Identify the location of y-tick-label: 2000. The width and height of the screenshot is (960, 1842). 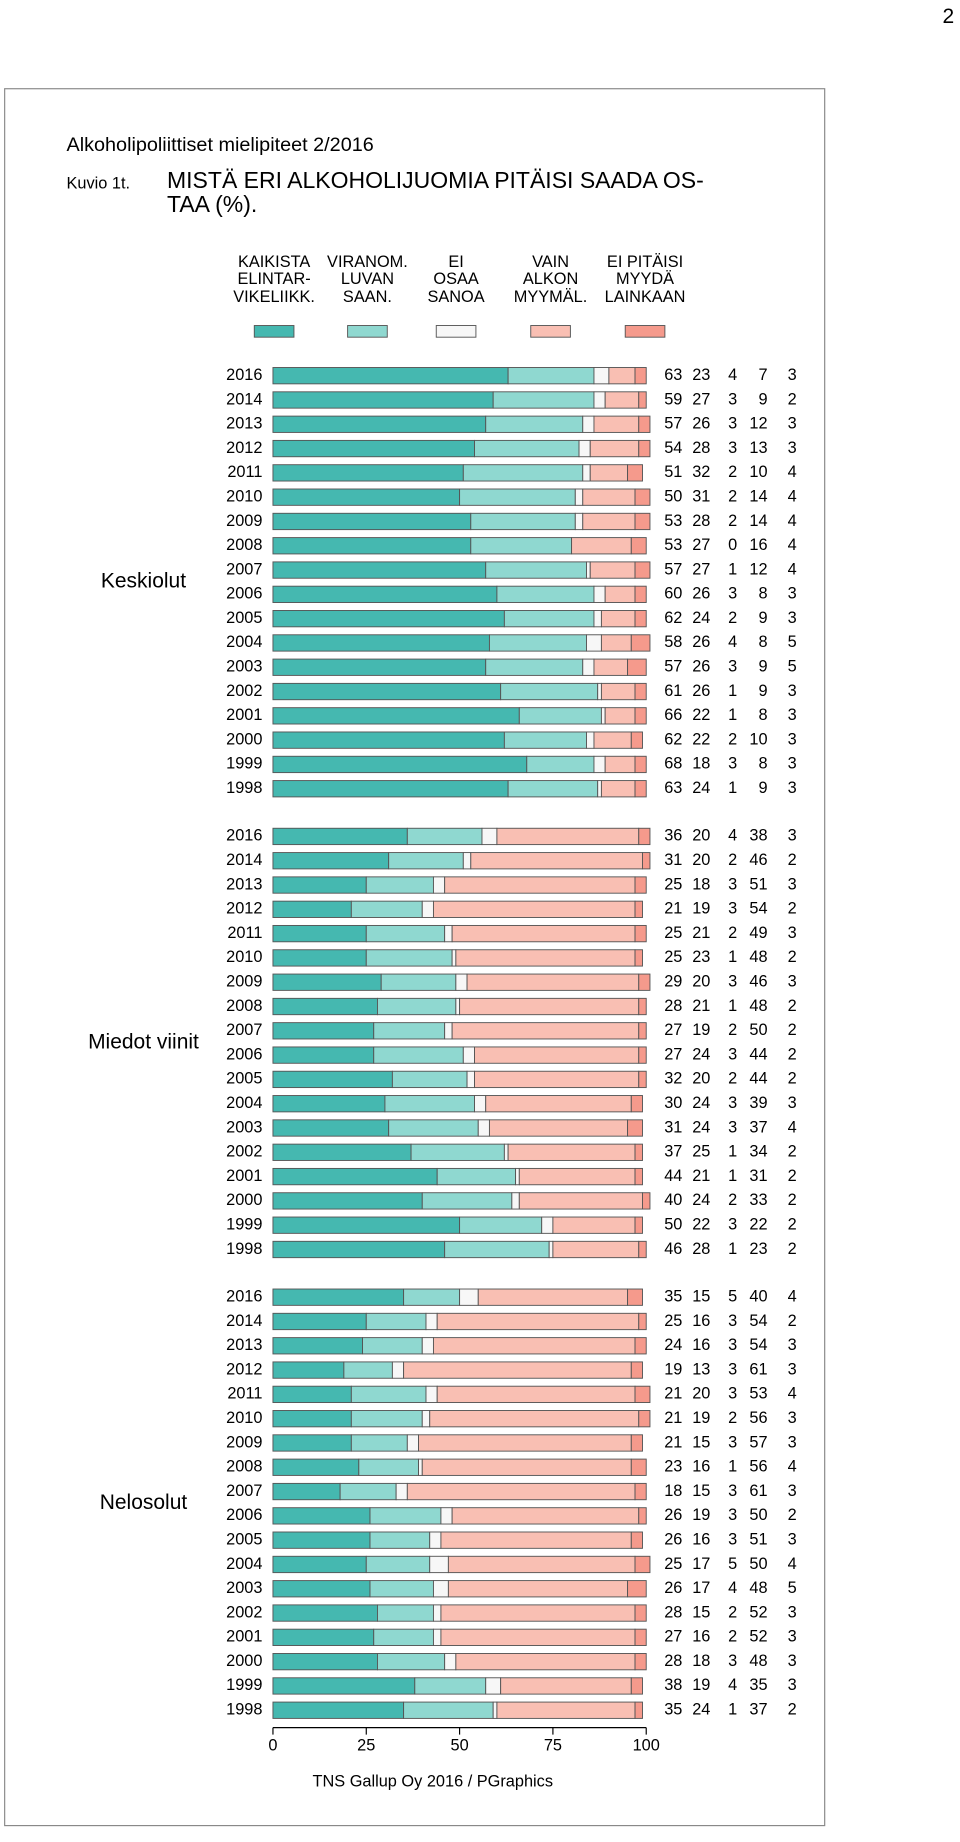
(244, 739).